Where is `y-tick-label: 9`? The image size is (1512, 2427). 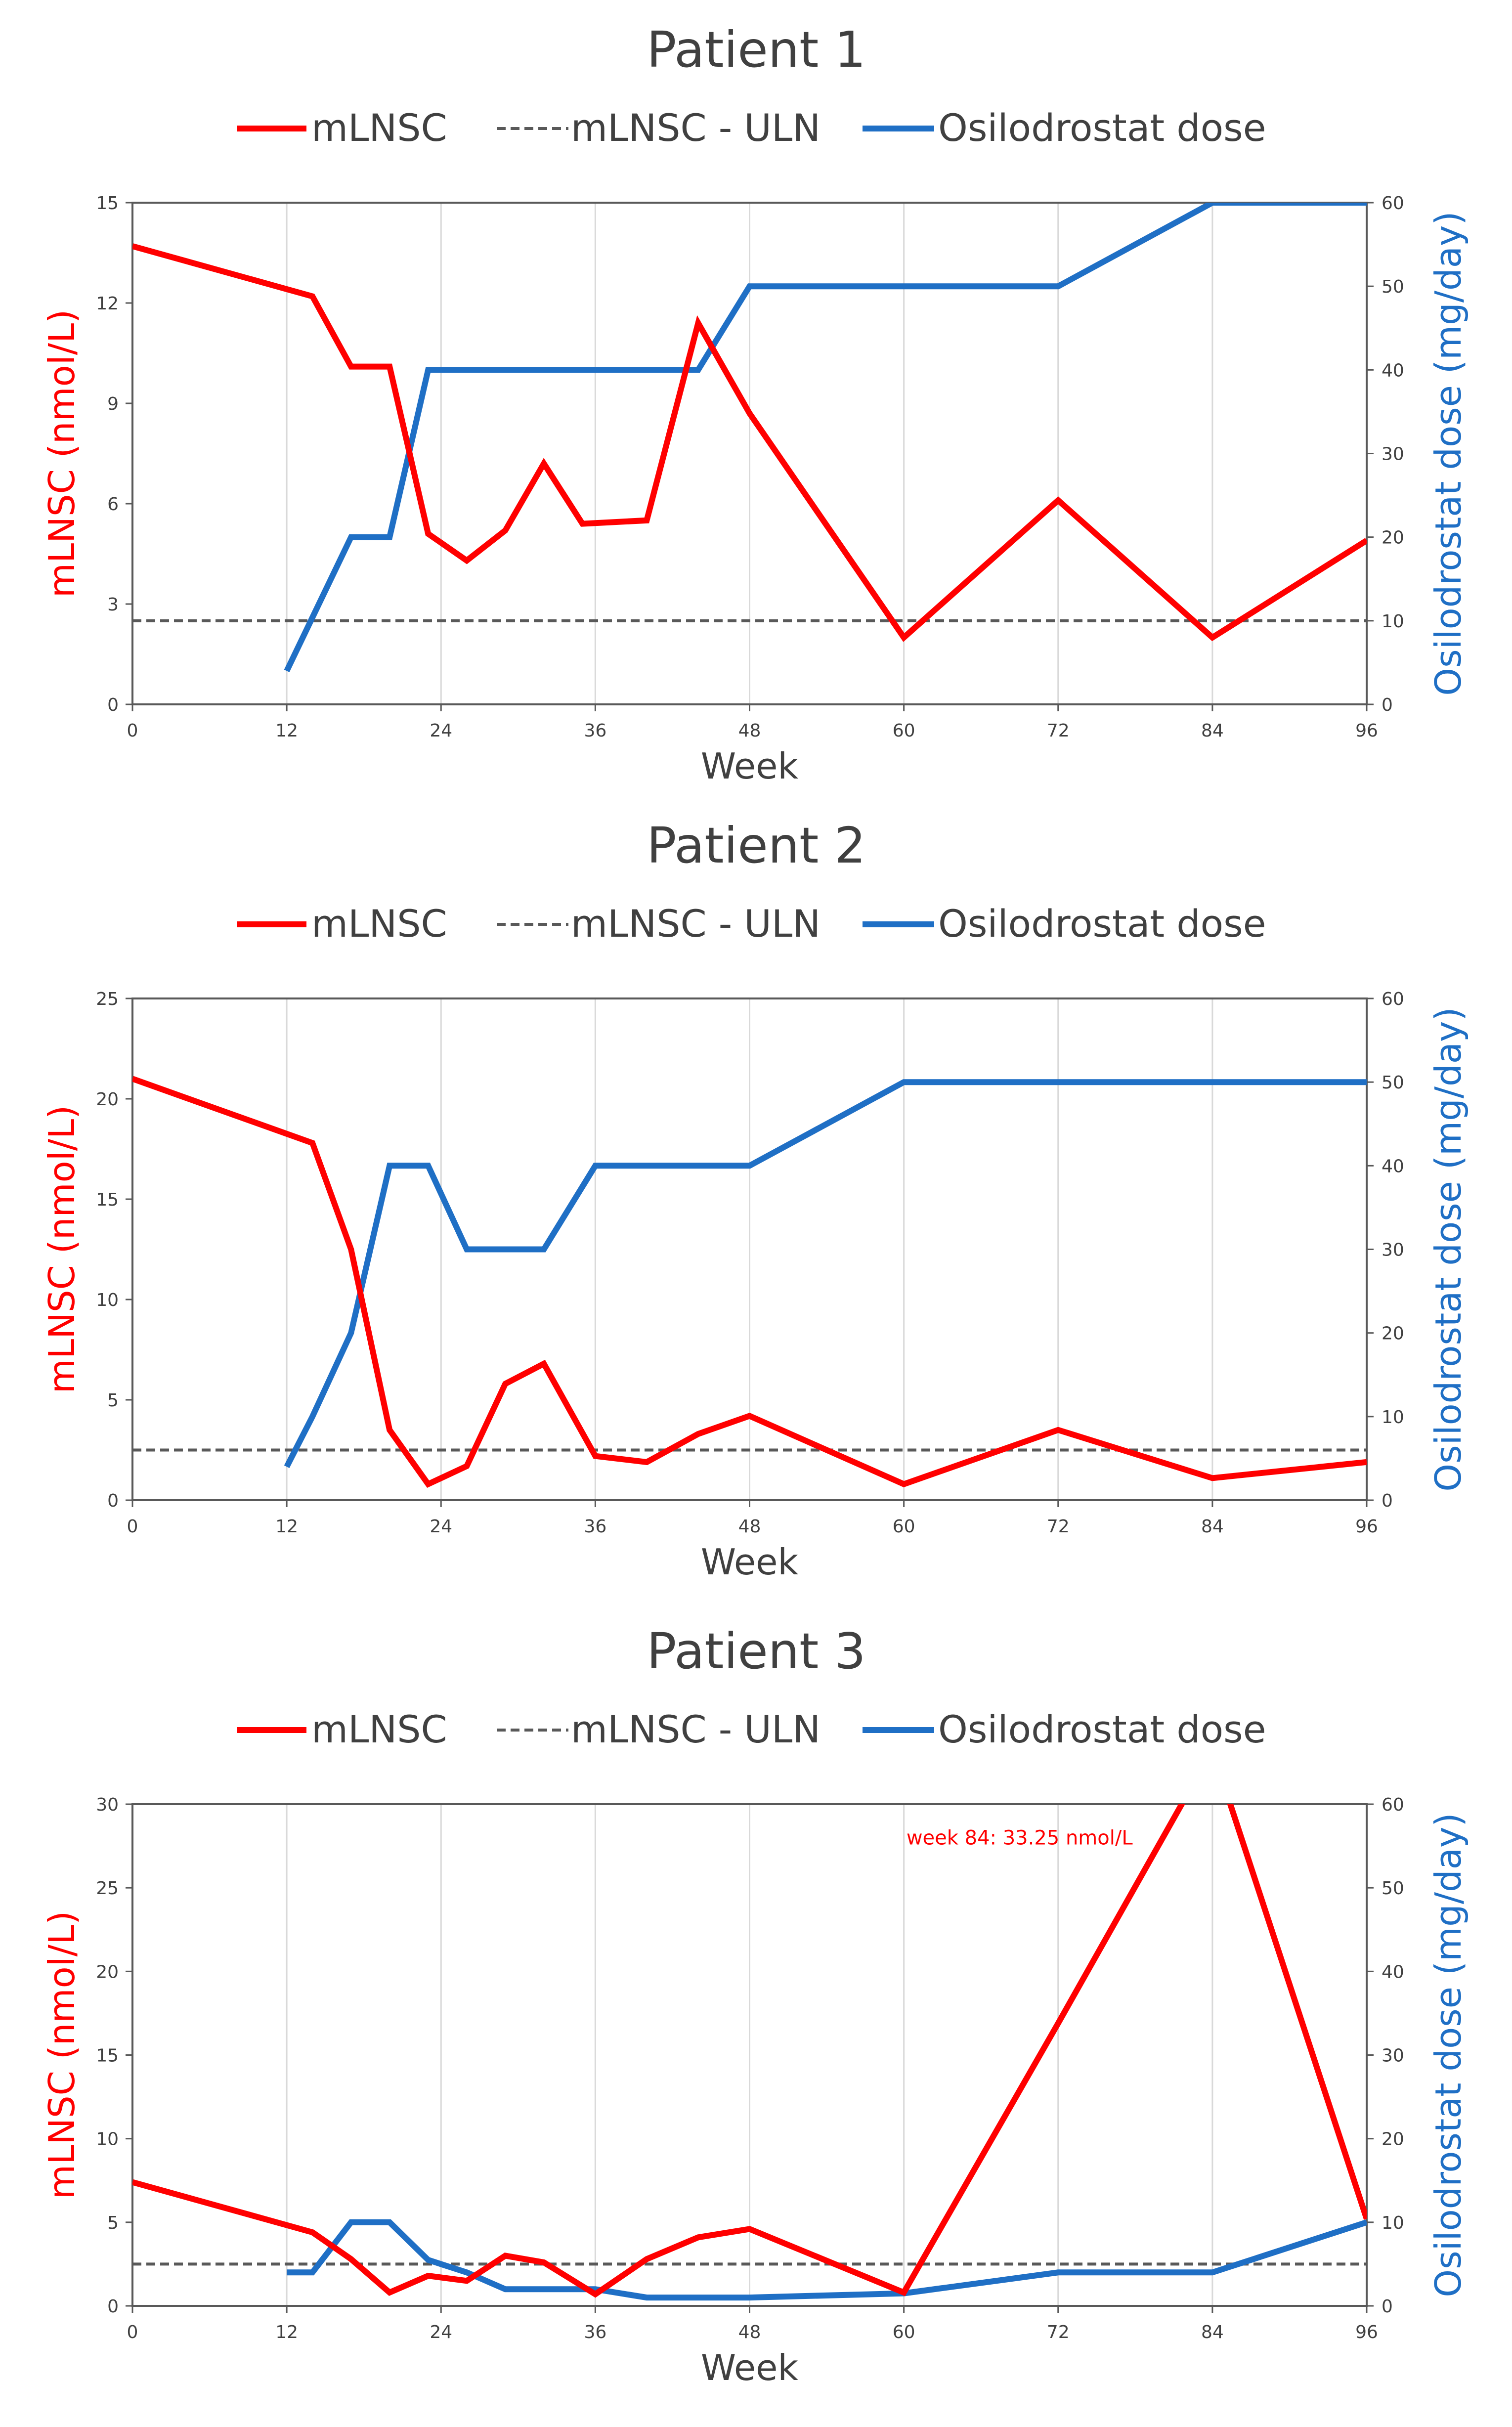
y-tick-label: 9 is located at coordinates (113, 404).